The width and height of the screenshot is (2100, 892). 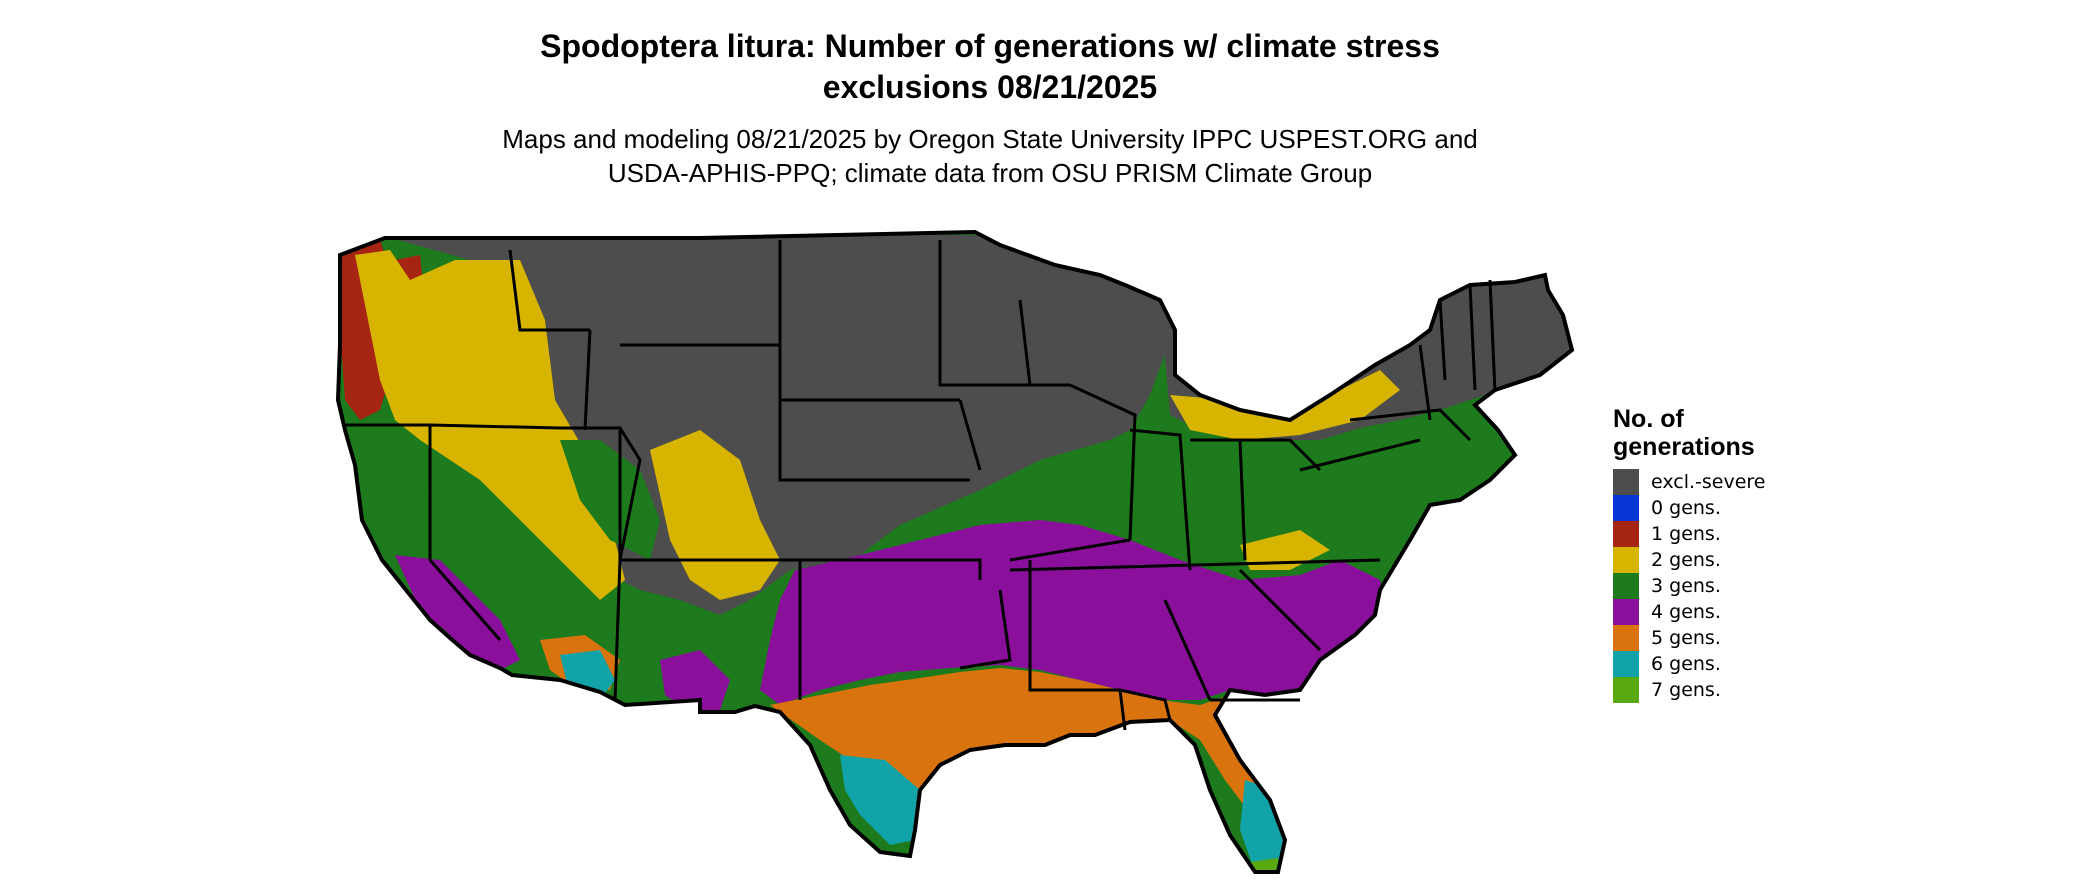 I want to click on legend-item: 0 gens., so click(x=1689, y=508).